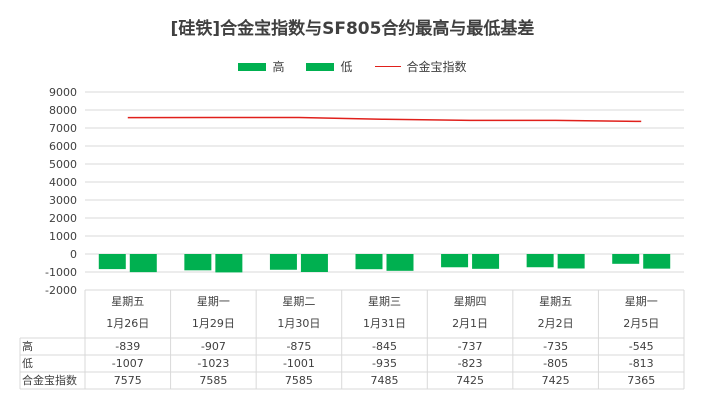 The image size is (705, 402). Describe the element at coordinates (385, 380) in the screenshot. I see `table-cell: 7485` at that location.